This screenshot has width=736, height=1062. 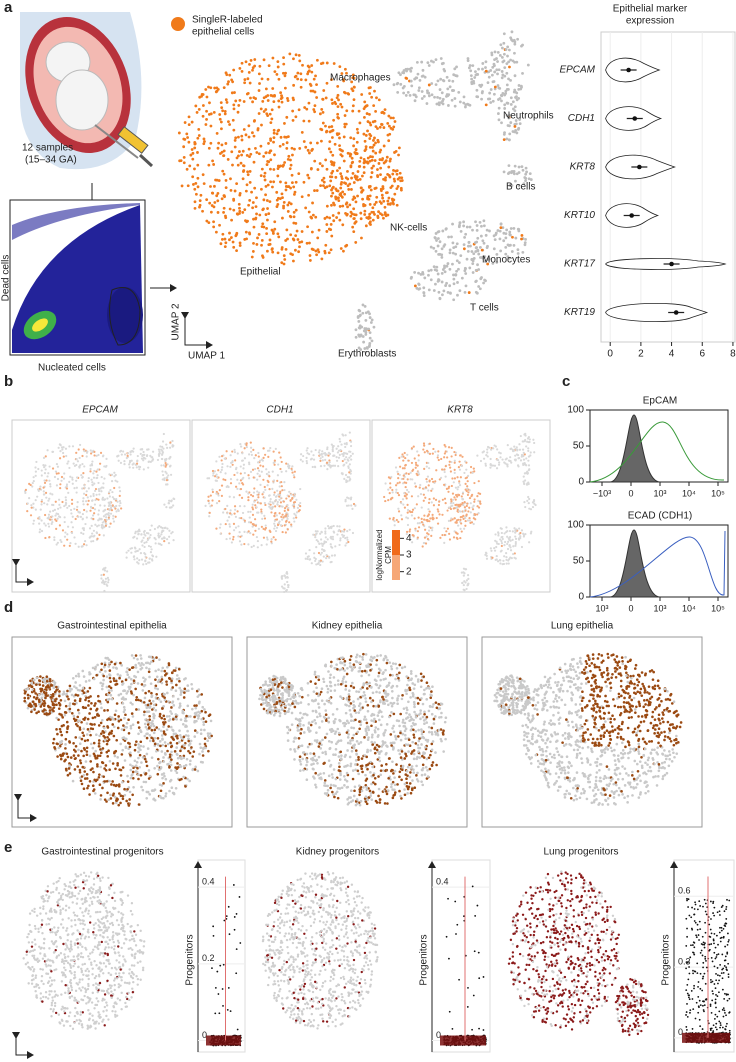 I want to click on stained-histogram, so click(x=657, y=452).